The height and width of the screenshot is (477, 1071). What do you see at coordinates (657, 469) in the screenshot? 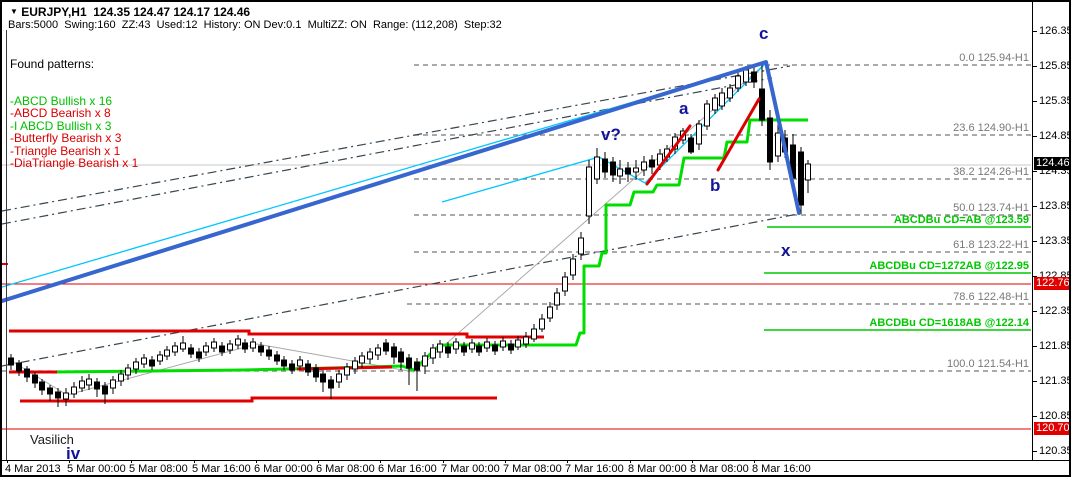
I see `time-axis-label: 8 Mar 00:00` at bounding box center [657, 469].